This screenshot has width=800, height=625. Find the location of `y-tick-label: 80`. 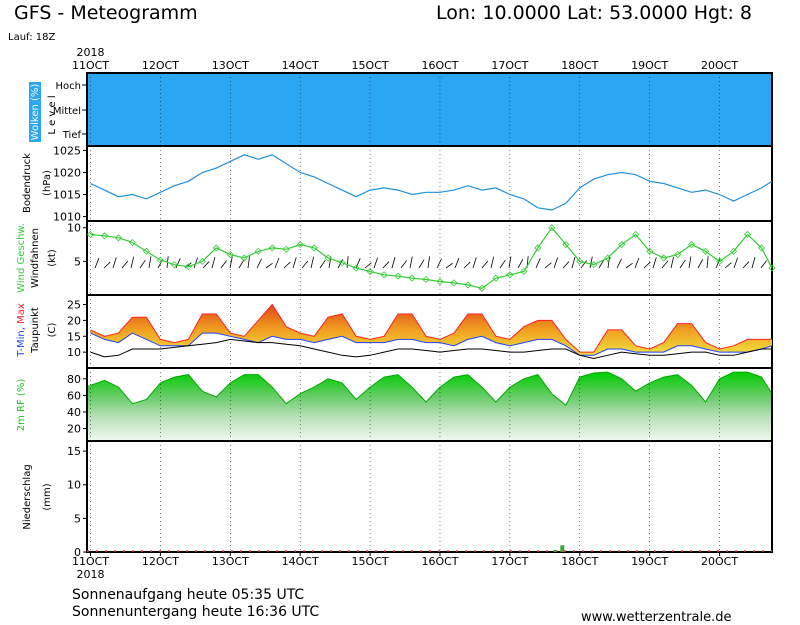

y-tick-label: 80 is located at coordinates (74, 379).